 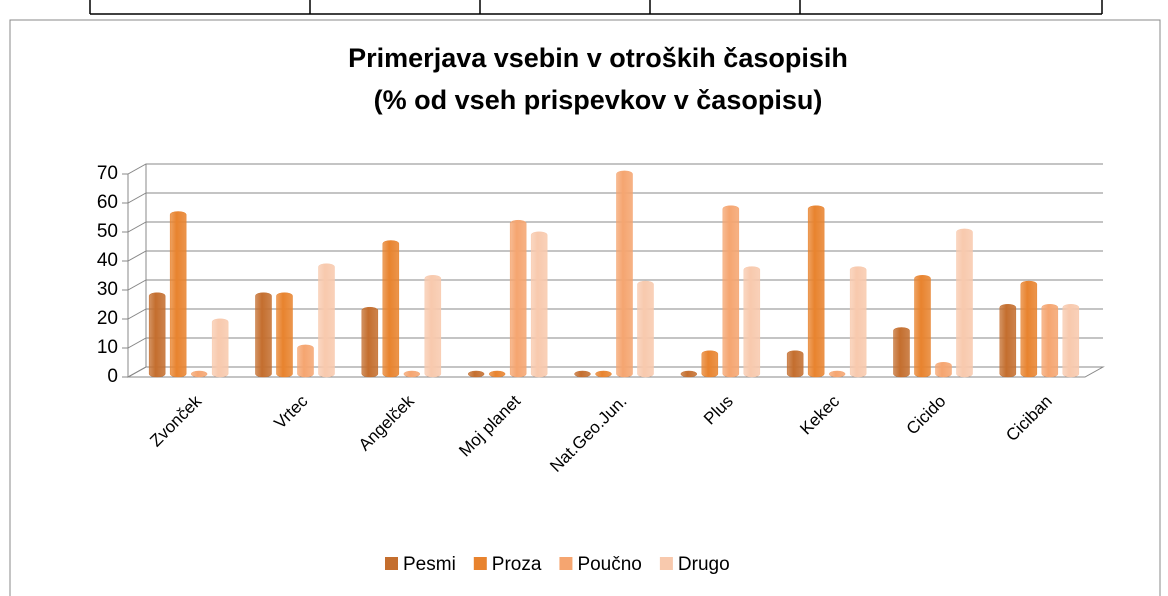 I want to click on x-tick-label: Cicido, so click(x=926, y=415).